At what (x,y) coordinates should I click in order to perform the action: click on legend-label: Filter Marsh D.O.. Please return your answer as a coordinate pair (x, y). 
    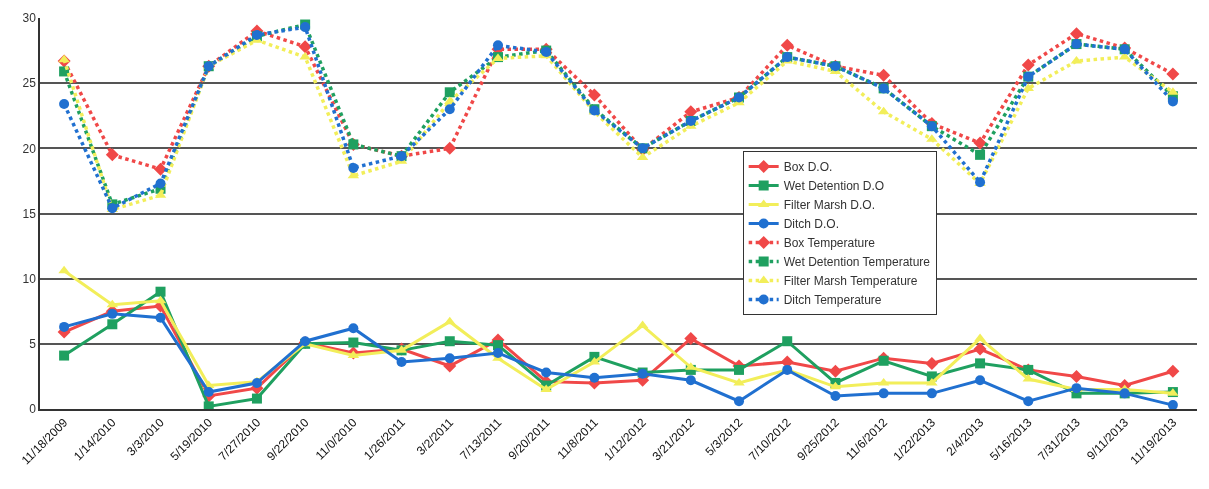
    Looking at the image, I should click on (829, 205).